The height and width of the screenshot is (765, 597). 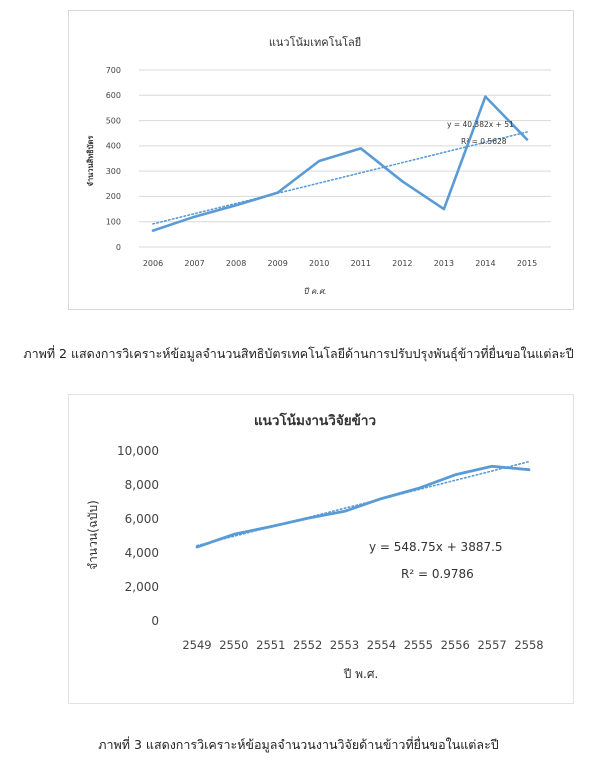 I want to click on y-tick-label: 4,000, so click(x=142, y=553).